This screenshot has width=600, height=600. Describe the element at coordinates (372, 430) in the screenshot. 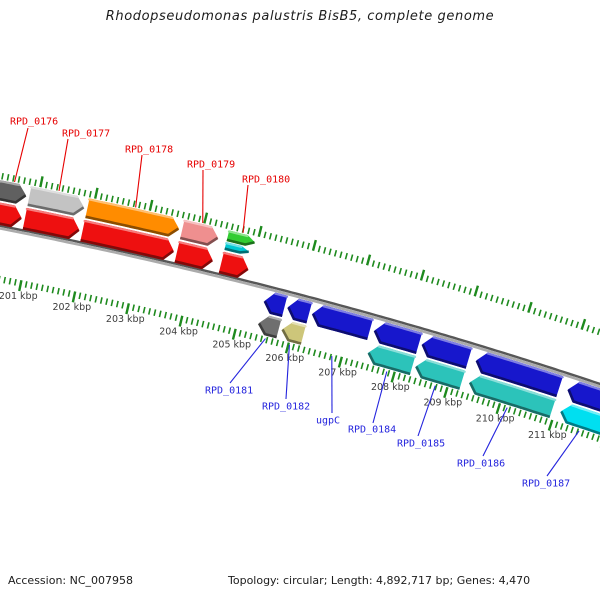

I see `gene-label-RPD_0184: RPD_0184` at that location.